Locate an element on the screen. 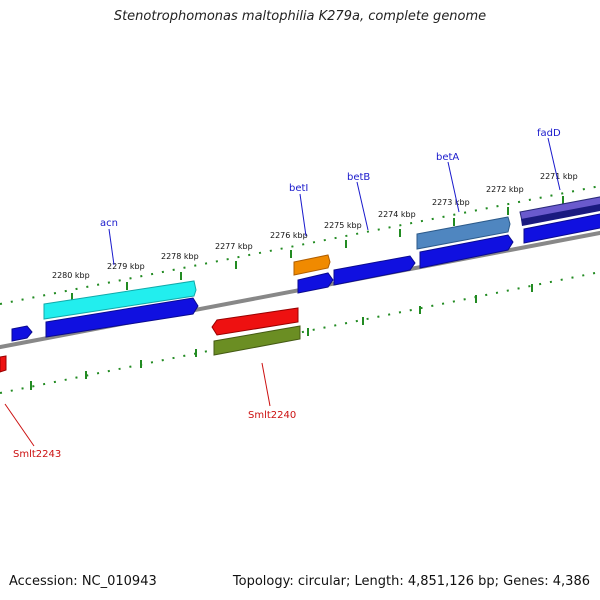 Image resolution: width=600 pixels, height=600 pixels. betA-leader is located at coordinates (453, 187).